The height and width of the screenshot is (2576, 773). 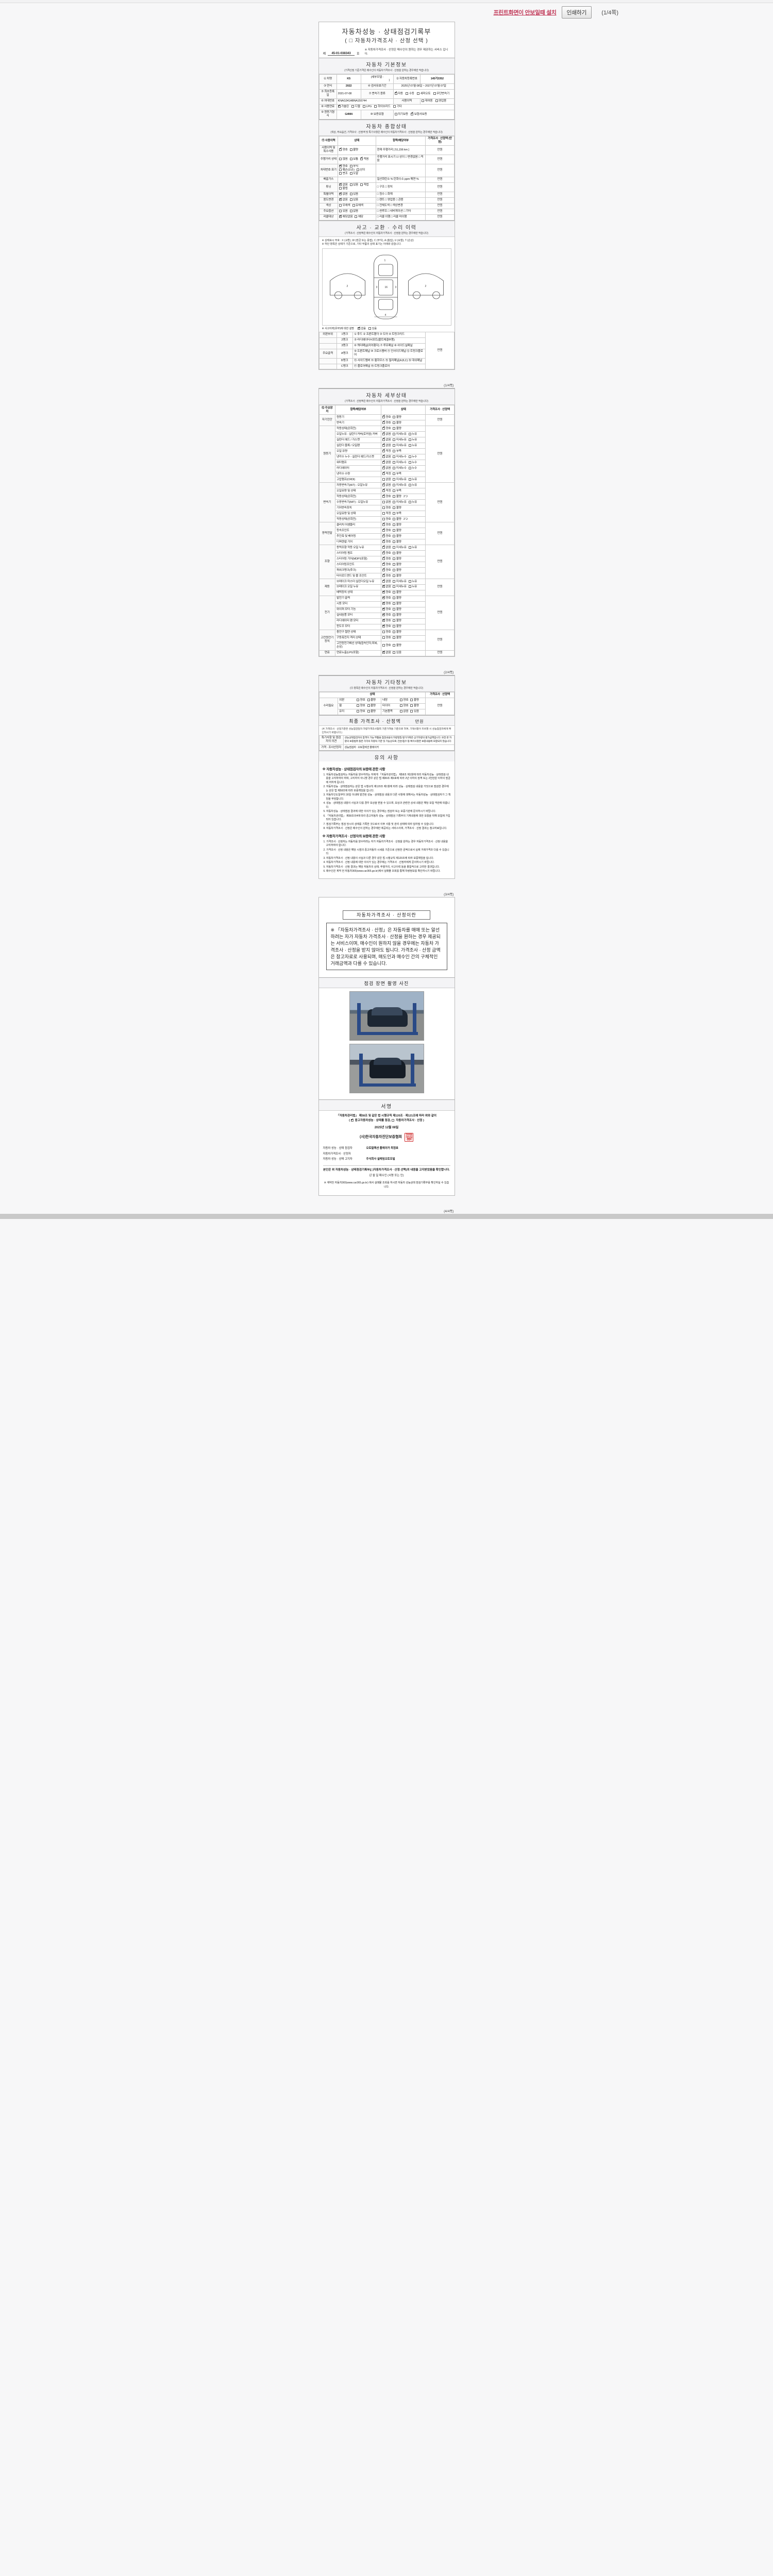 What do you see at coordinates (350, 173) in the screenshot?
I see `checkbox-도말` at bounding box center [350, 173].